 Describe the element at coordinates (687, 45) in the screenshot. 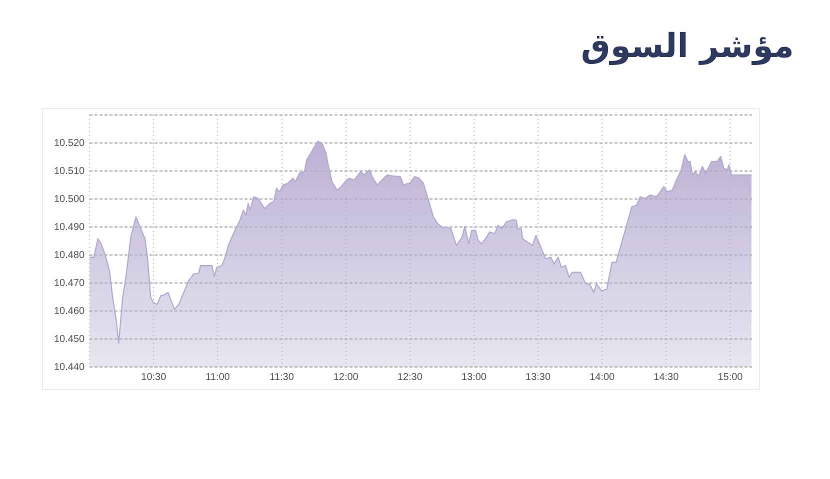

I see `chart-title: مؤشر السوق` at that location.